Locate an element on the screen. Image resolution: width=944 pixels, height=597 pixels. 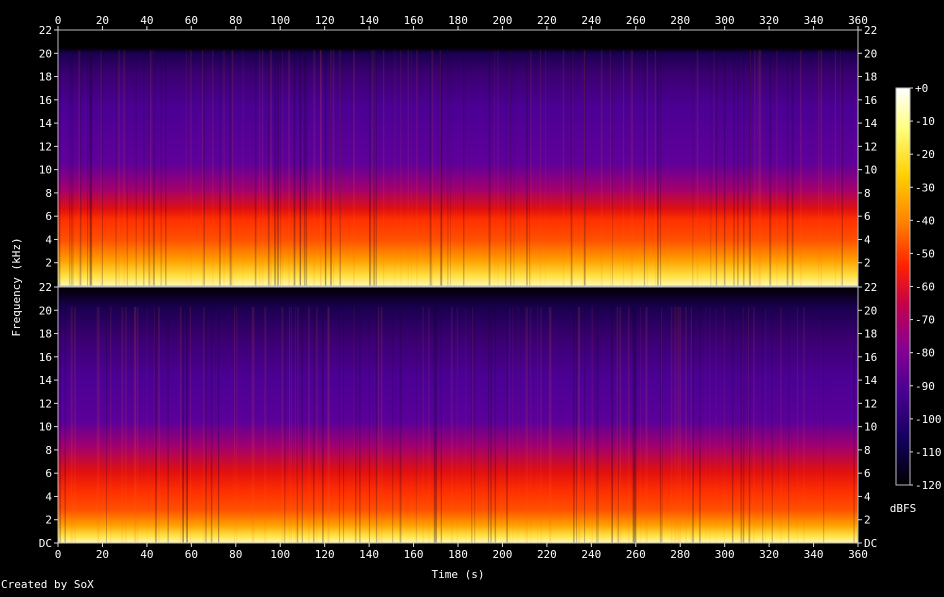
x-tick-label-top: 240 is located at coordinates (591, 20).